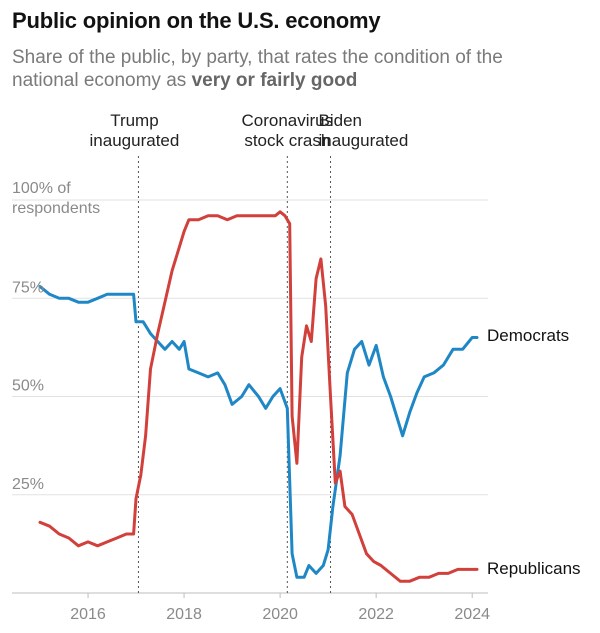 The height and width of the screenshot is (633, 600). Describe the element at coordinates (534, 568) in the screenshot. I see `series-label-republicans: Republicans` at that location.